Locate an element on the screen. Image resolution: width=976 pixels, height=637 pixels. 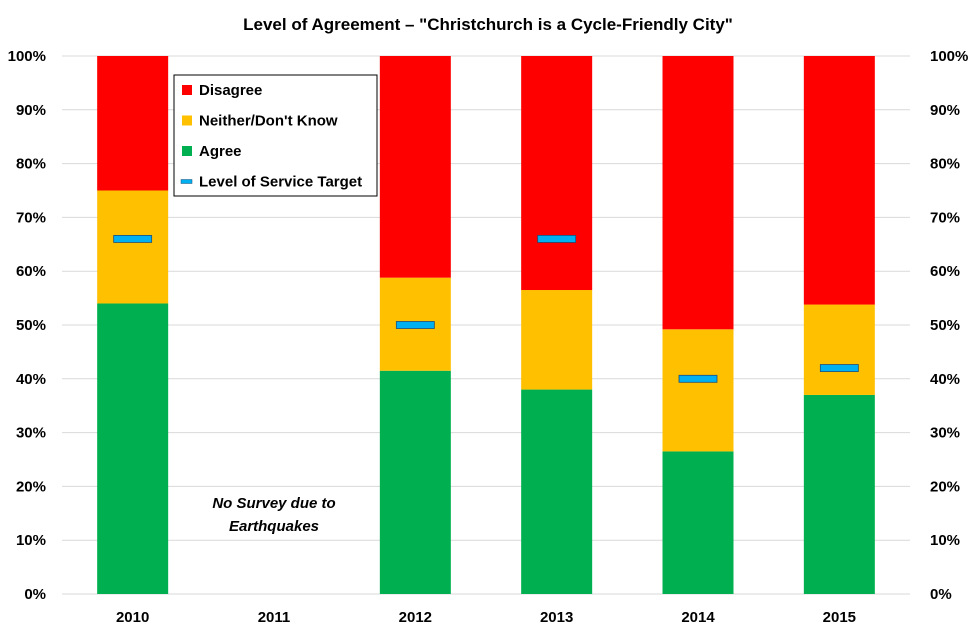
y-tick-label-left: 60% is located at coordinates (31, 271).